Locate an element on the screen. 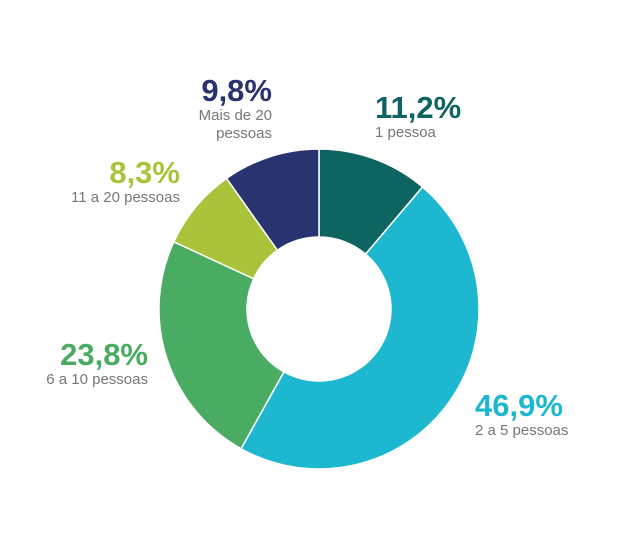 The width and height of the screenshot is (628, 556). value-label: 11,2% is located at coordinates (418, 107).